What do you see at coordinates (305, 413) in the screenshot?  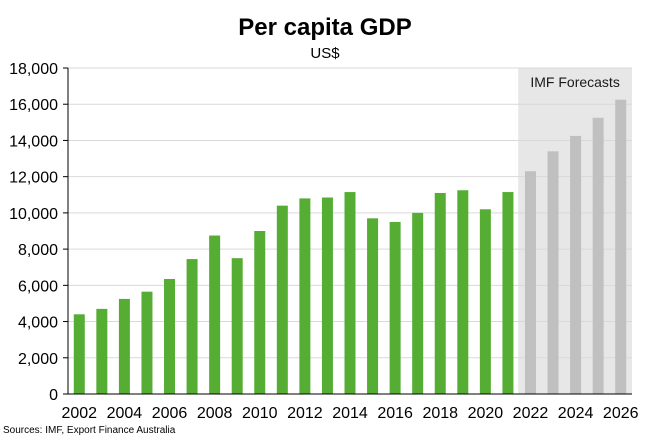 I see `x-tick-label: 2012` at bounding box center [305, 413].